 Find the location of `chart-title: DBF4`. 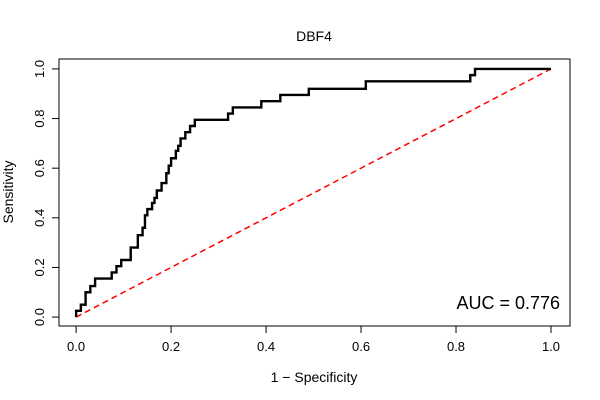

chart-title: DBF4 is located at coordinates (314, 36).